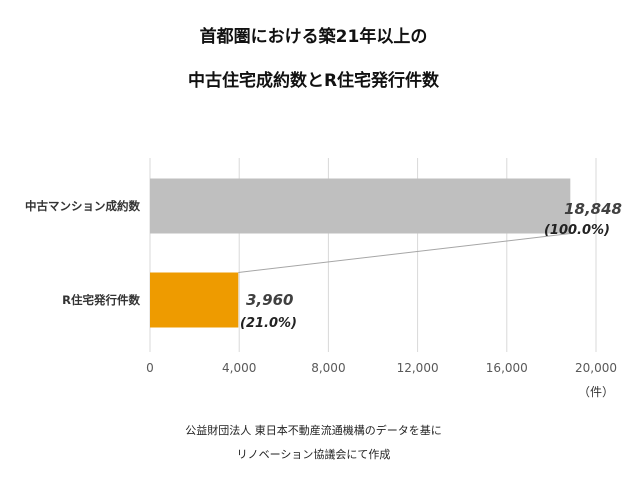 The image size is (627, 492). What do you see at coordinates (577, 230) in the screenshot?
I see `data-label-percent: (100.0%)` at bounding box center [577, 230].